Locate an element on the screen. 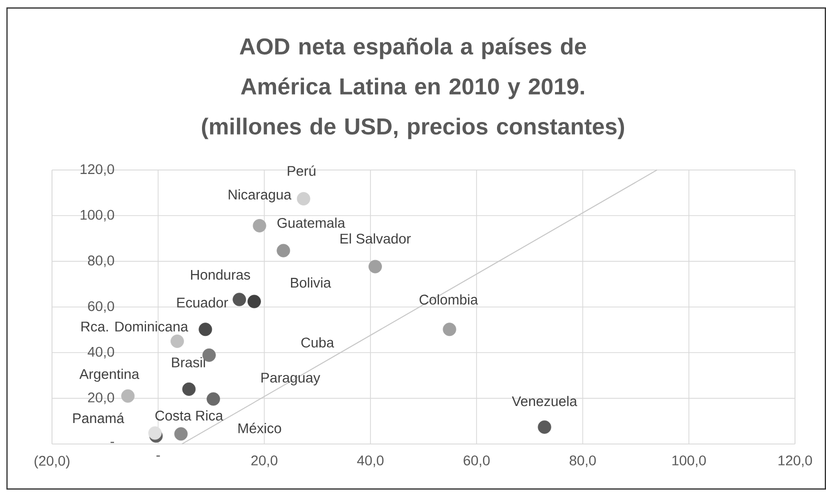 This screenshot has width=826, height=497. y-tick-label: 20,0 is located at coordinates (101, 398).